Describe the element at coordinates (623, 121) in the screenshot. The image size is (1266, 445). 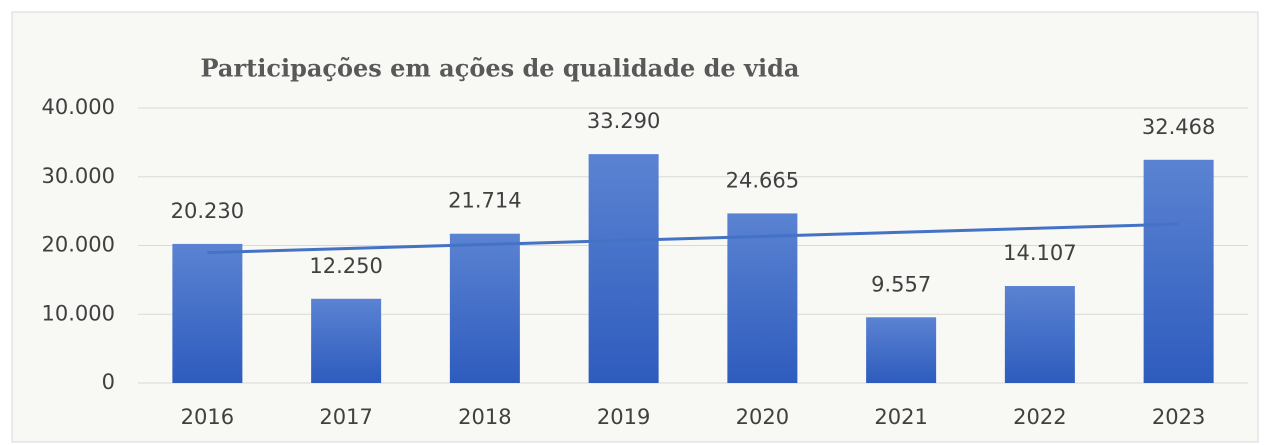
I see `value-label: 33.290` at that location.